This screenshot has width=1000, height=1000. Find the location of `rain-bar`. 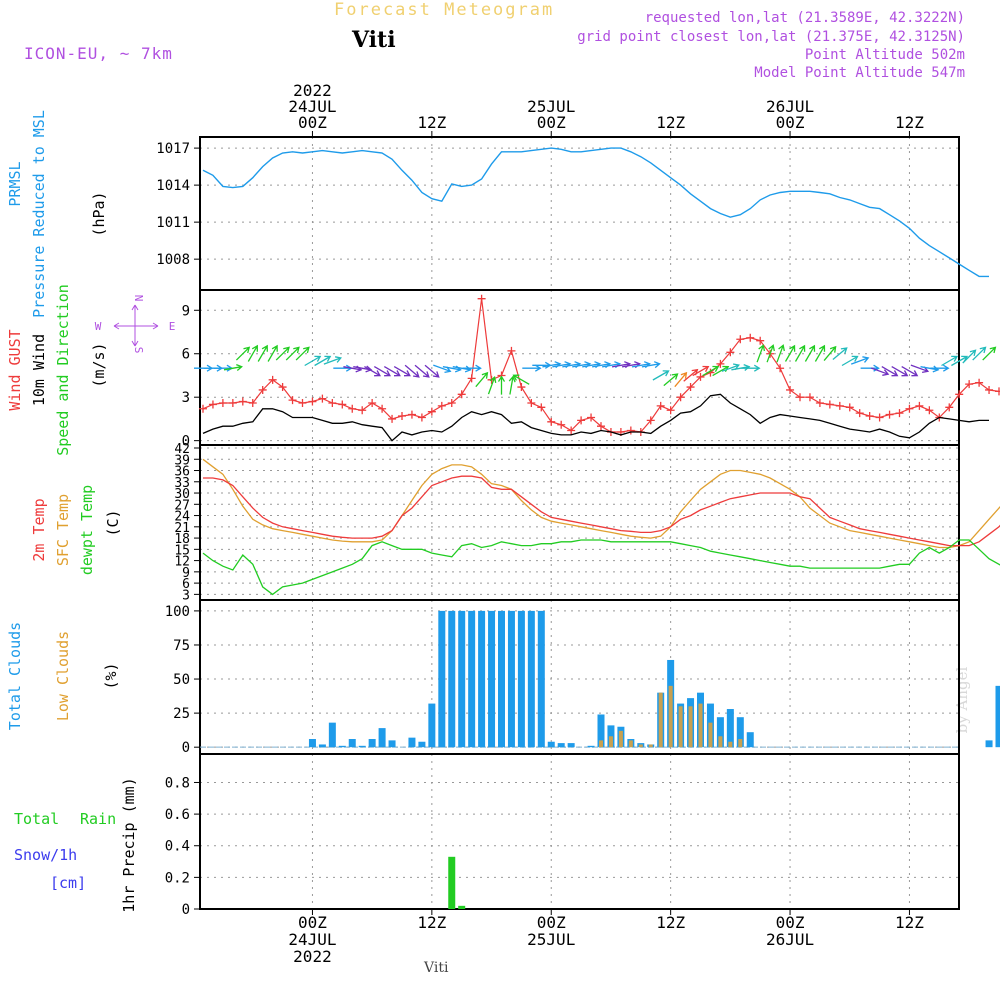

rain-bar is located at coordinates (452, 882).